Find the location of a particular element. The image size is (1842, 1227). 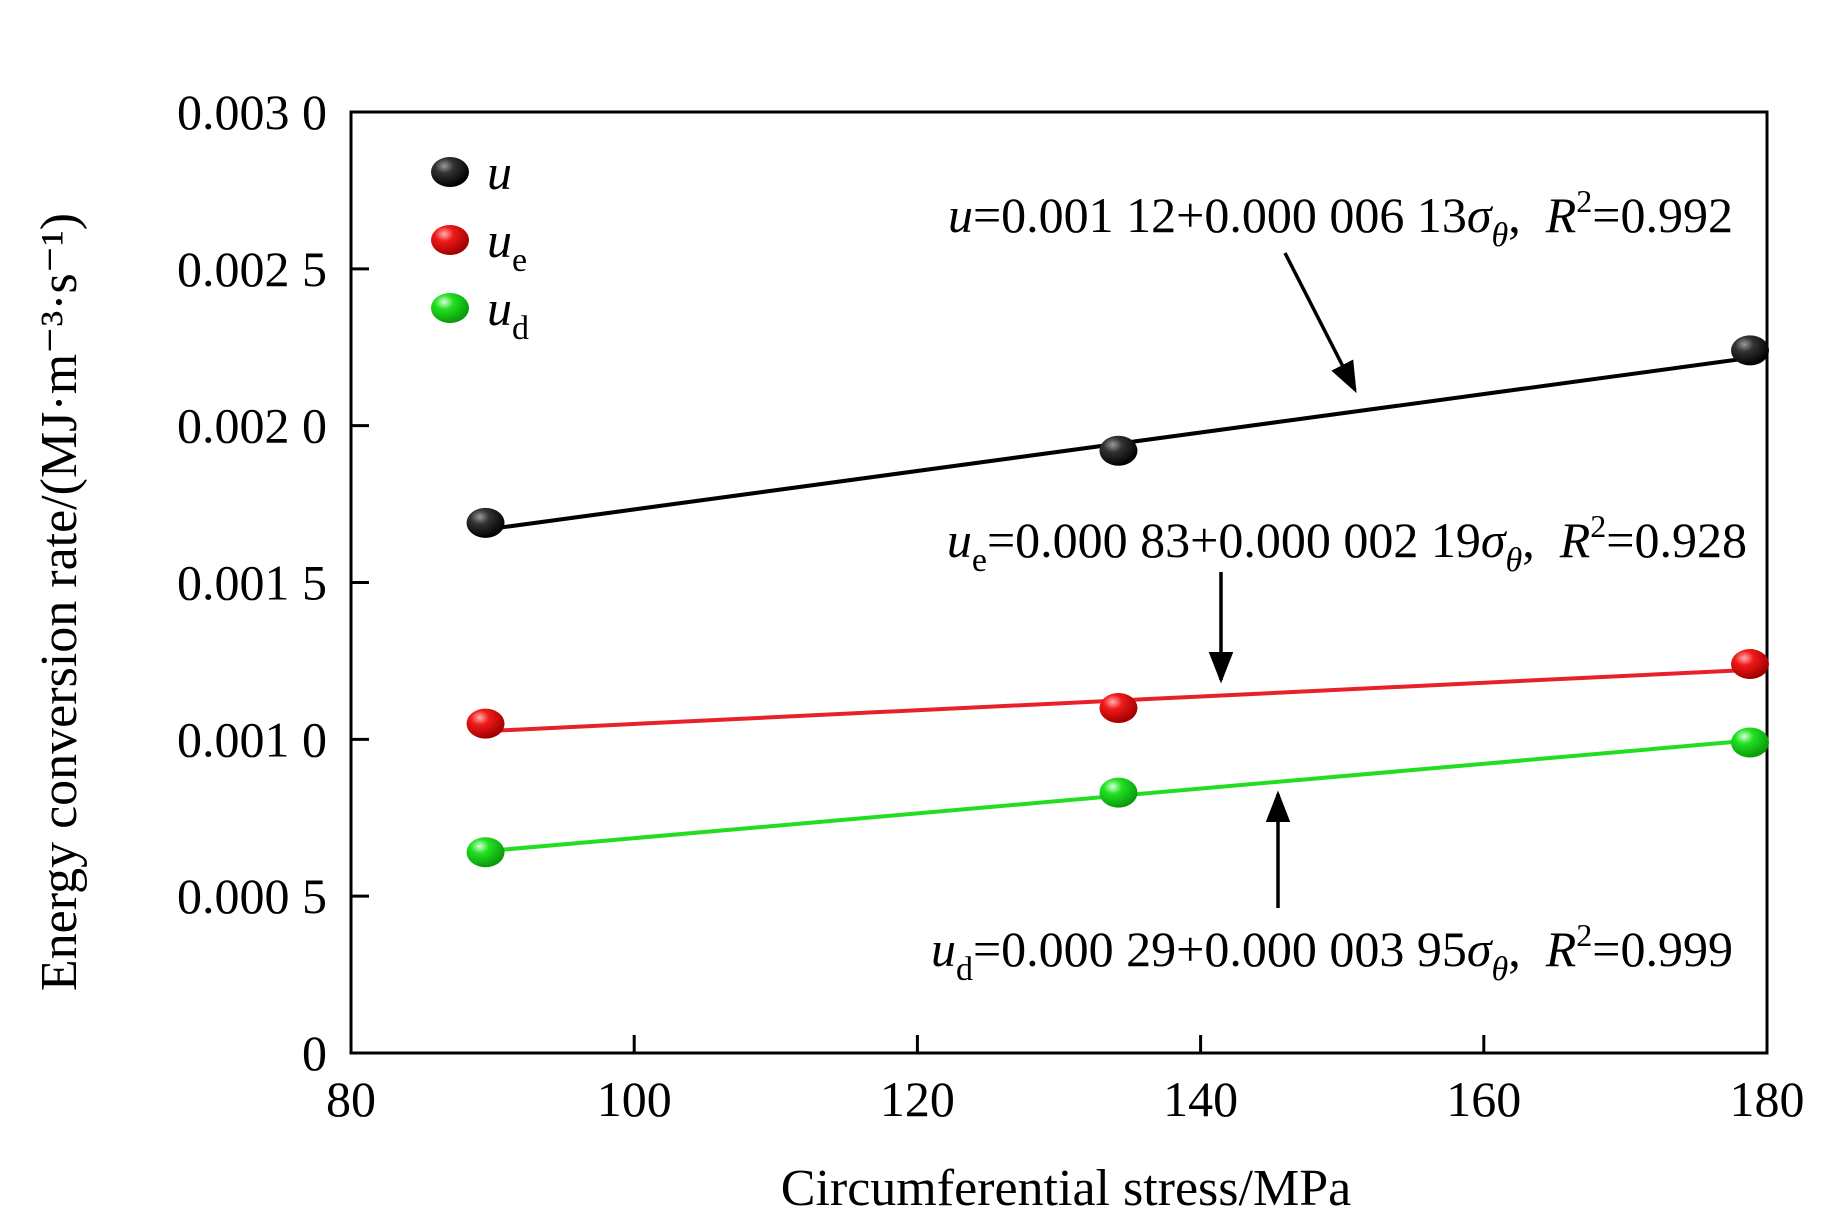

equation-u: u=0.001 12+0.000 006 13σθ, R2=0.992 is located at coordinates (1340, 218).